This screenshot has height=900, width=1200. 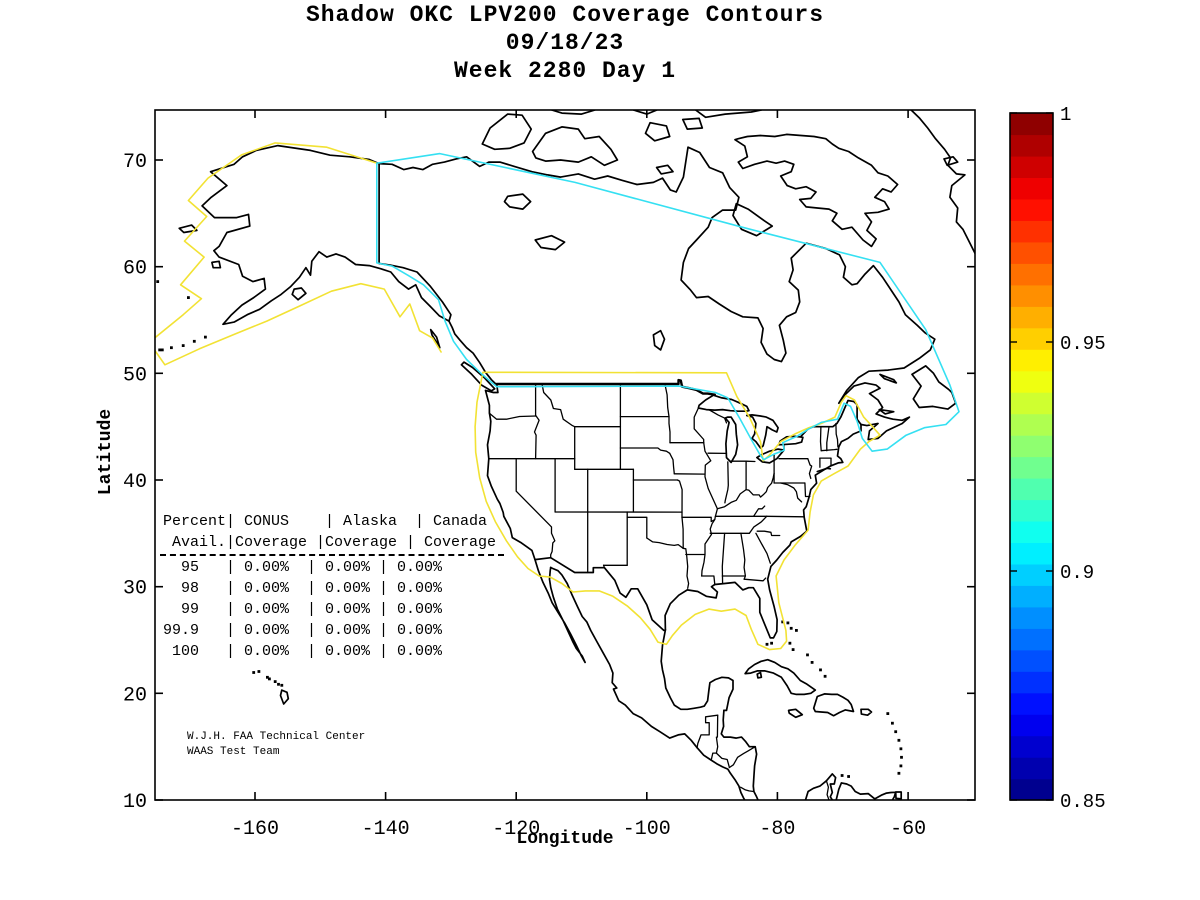 What do you see at coordinates (135, 162) in the screenshot?
I see `y-tick-label: 70` at bounding box center [135, 162].